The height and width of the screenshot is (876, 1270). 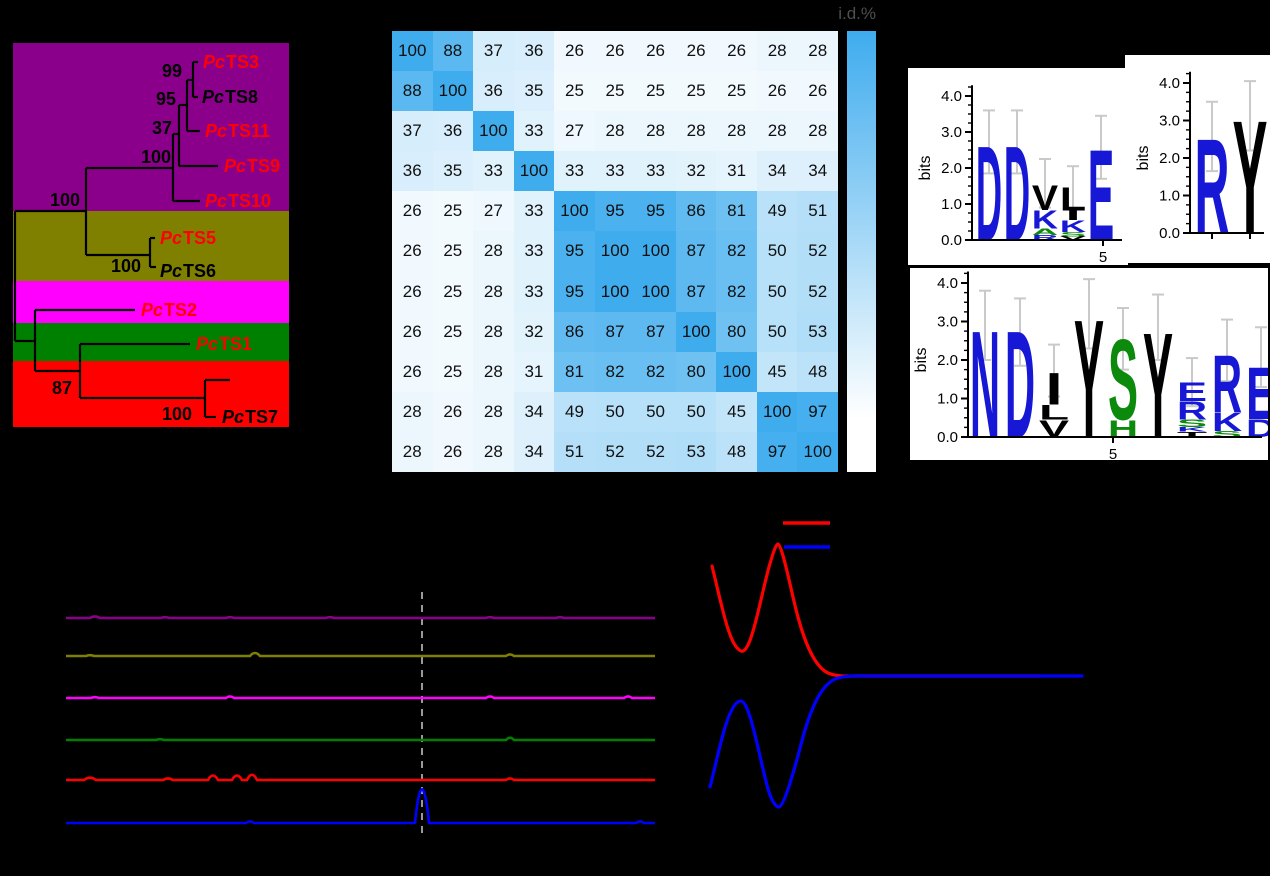 What do you see at coordinates (896, 741) in the screenshot?
I see `spectrum-blue` at bounding box center [896, 741].